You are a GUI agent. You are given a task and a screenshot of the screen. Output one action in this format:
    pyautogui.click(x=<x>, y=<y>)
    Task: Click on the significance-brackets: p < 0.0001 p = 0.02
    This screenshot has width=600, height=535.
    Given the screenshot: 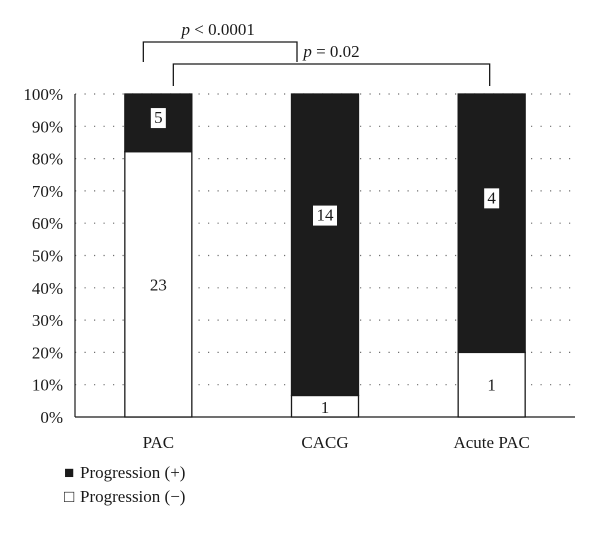 What is the action you would take?
    pyautogui.click(x=316, y=53)
    